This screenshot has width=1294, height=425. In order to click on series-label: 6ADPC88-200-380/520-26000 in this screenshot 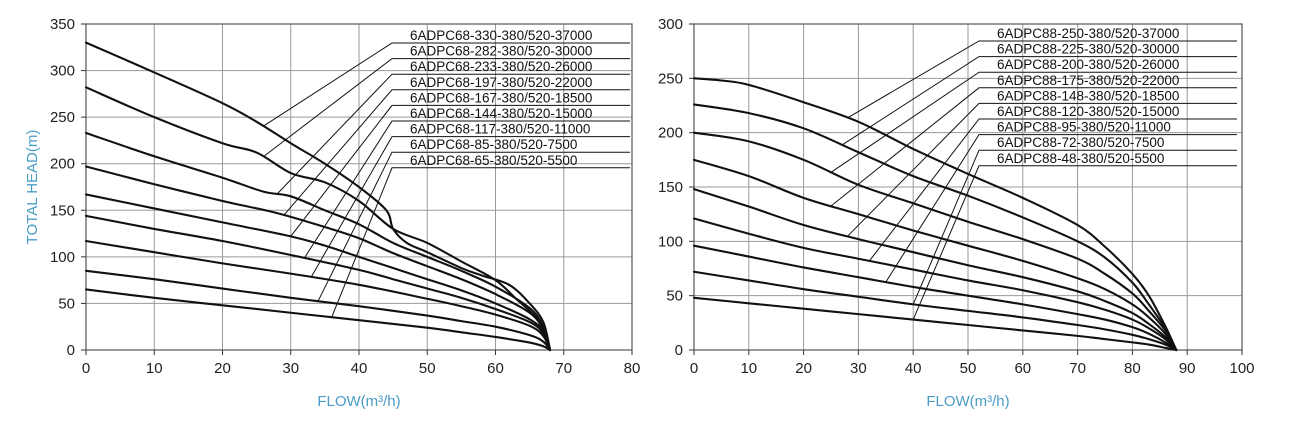, I will do `click(1088, 64)`.